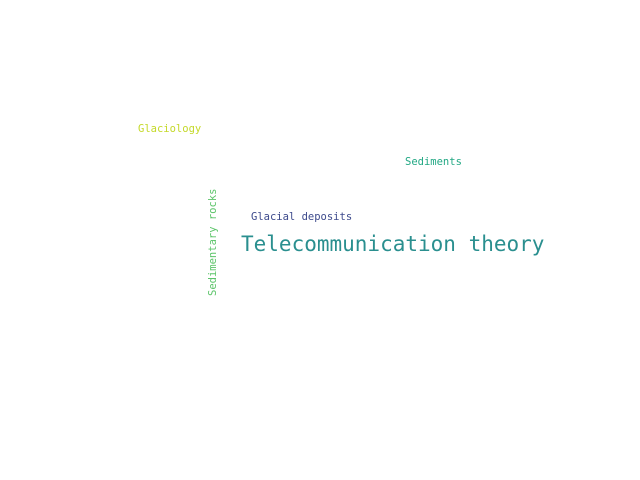 This screenshot has width=640, height=480. Describe the element at coordinates (433, 162) in the screenshot. I see `word-sediments: Sediments` at that location.